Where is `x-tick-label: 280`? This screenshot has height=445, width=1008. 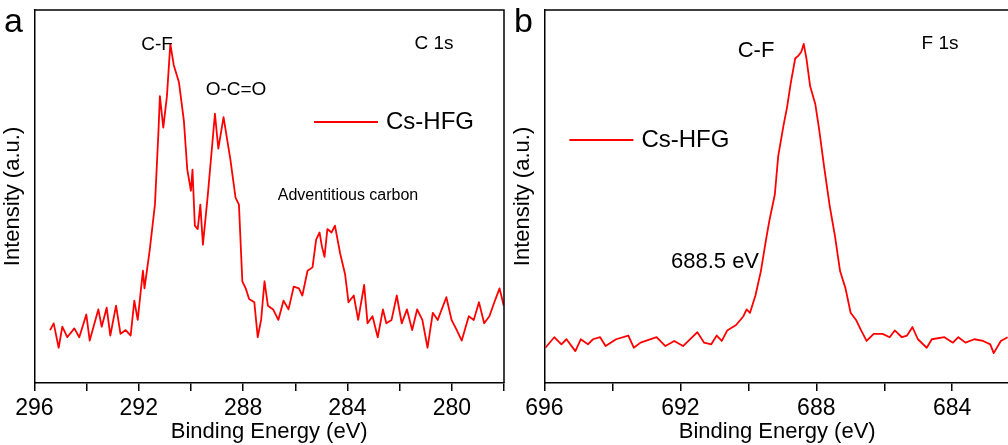
x-tick-label: 280 is located at coordinates (452, 407).